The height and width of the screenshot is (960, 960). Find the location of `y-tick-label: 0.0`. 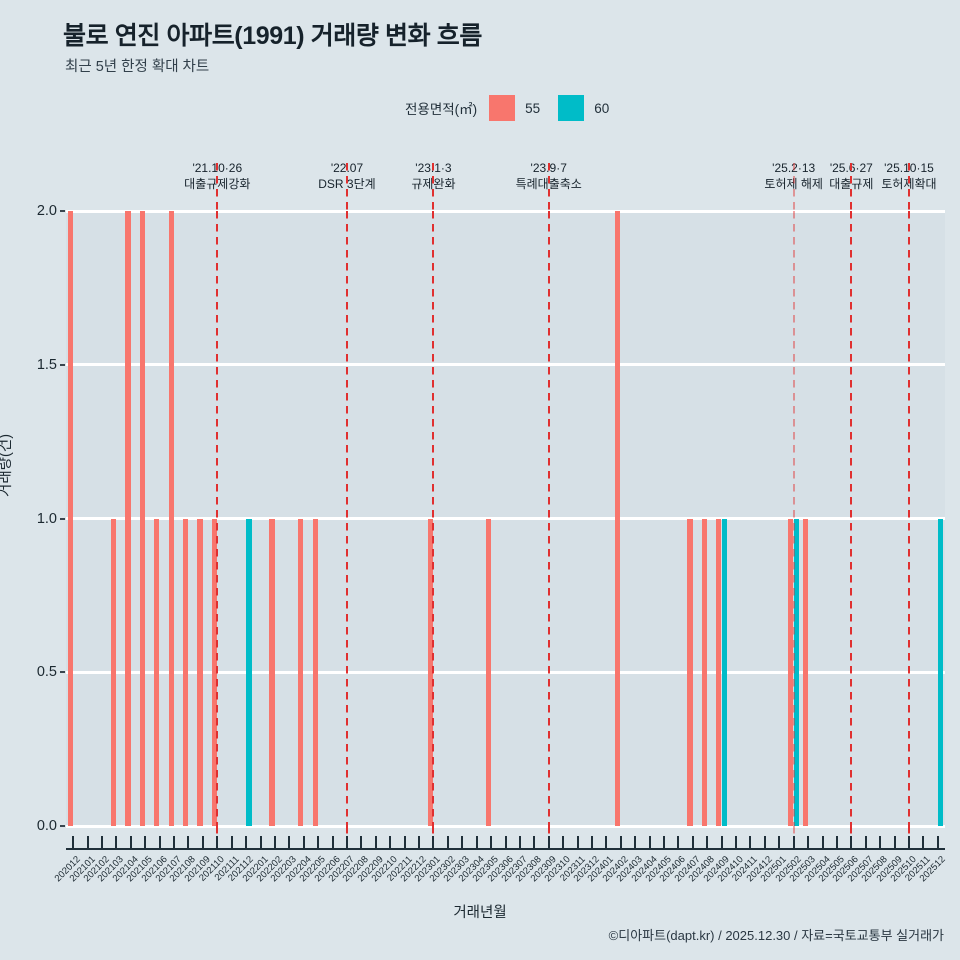

y-tick-label: 0.0 is located at coordinates (46, 826).